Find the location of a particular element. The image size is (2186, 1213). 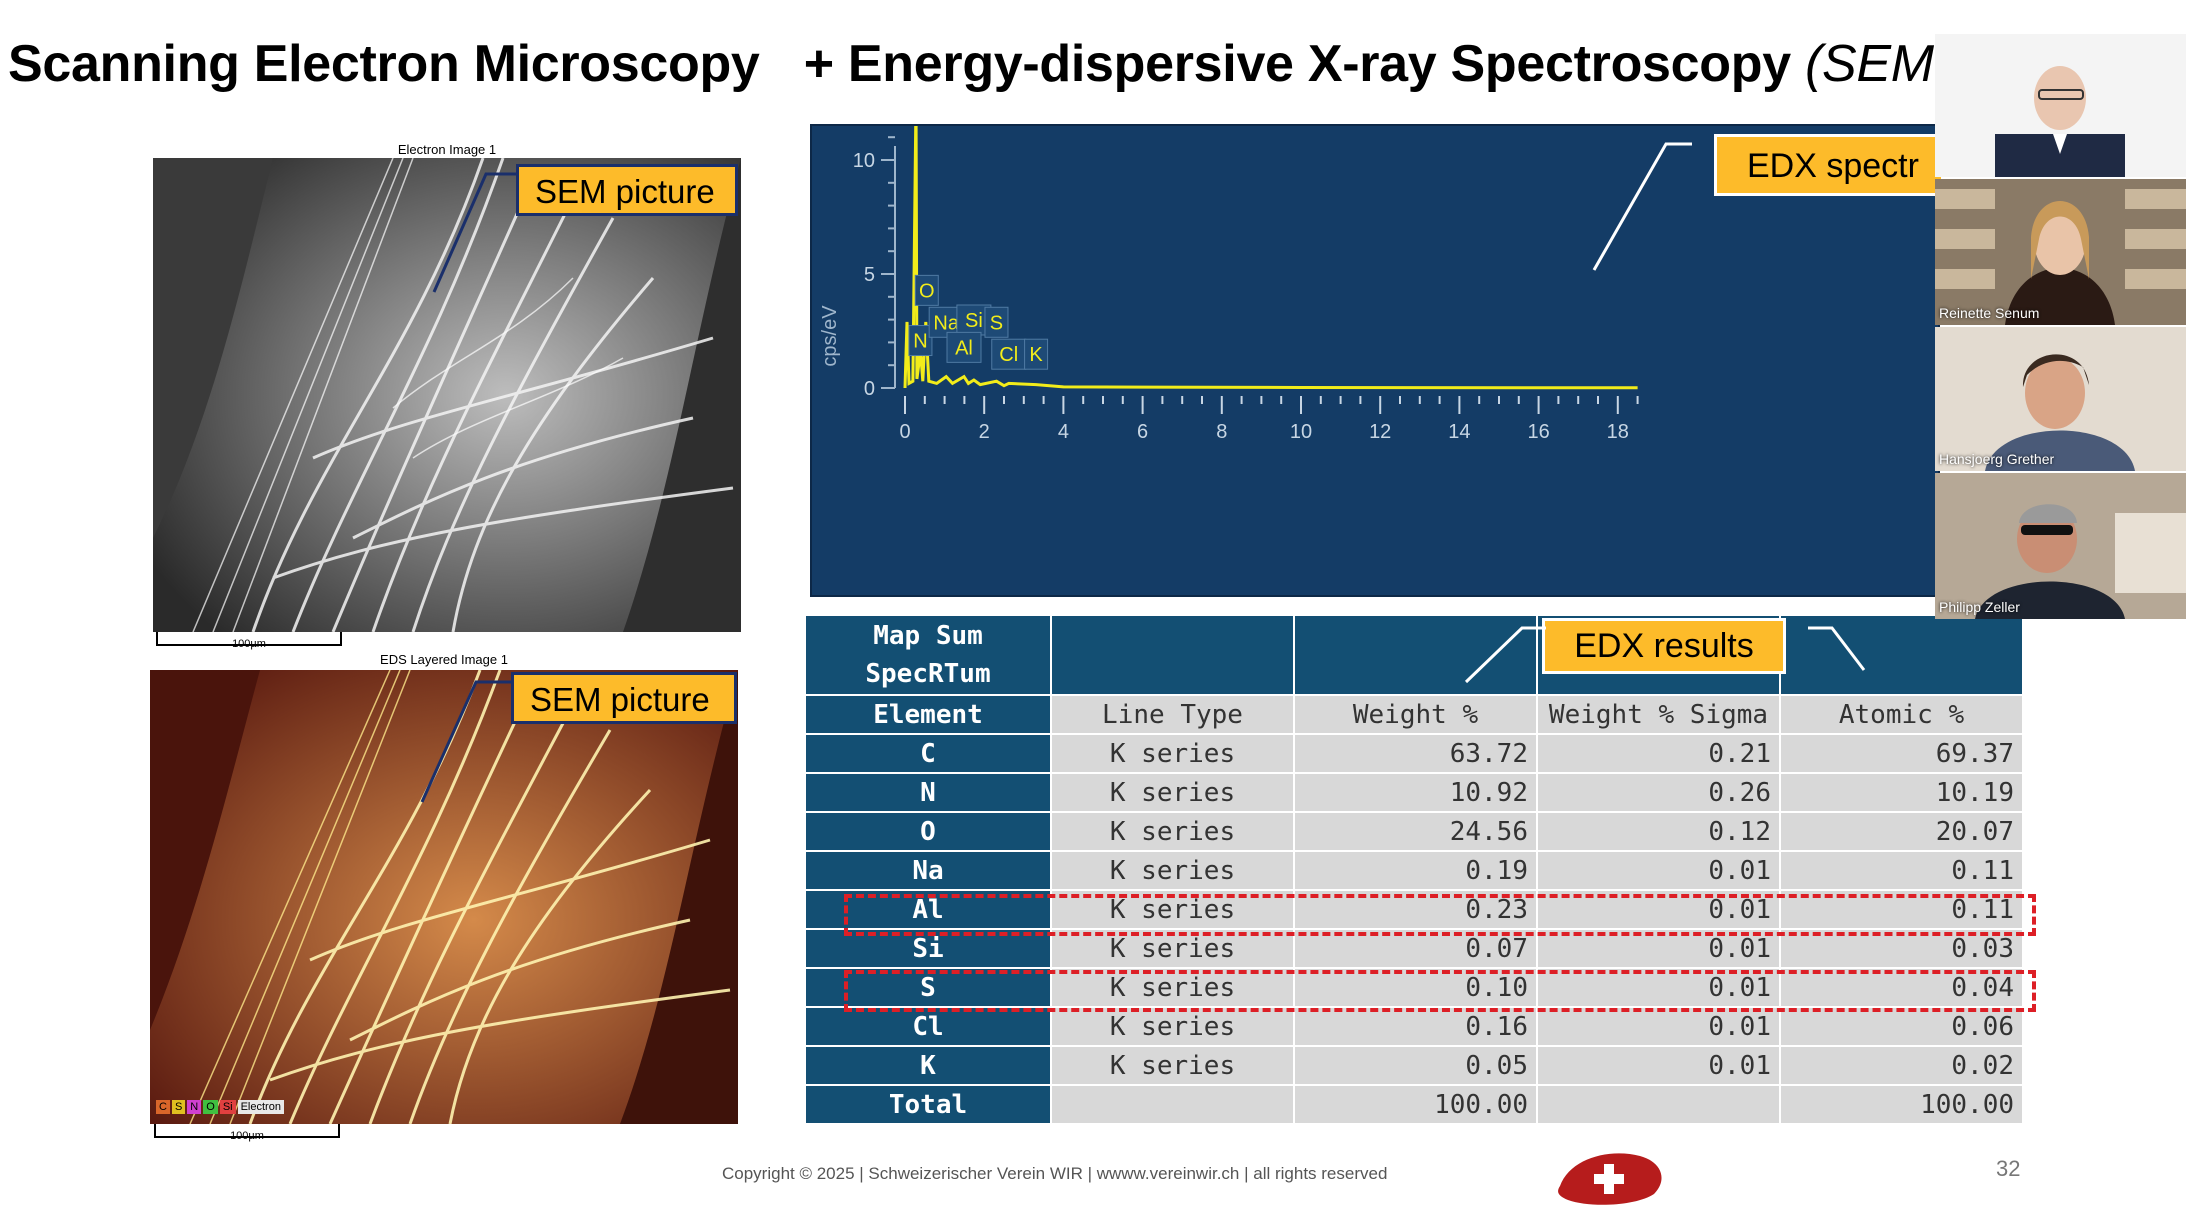

x-tick-label: 8 is located at coordinates (1221, 432).